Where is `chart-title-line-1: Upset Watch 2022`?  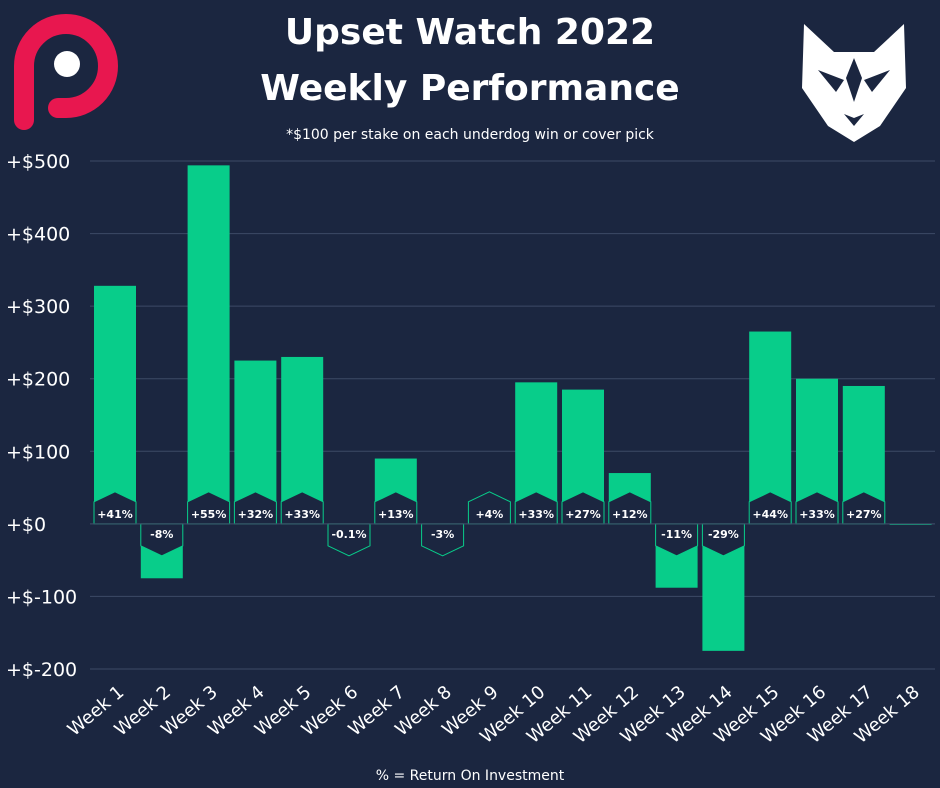 chart-title-line-1: Upset Watch 2022 is located at coordinates (470, 32).